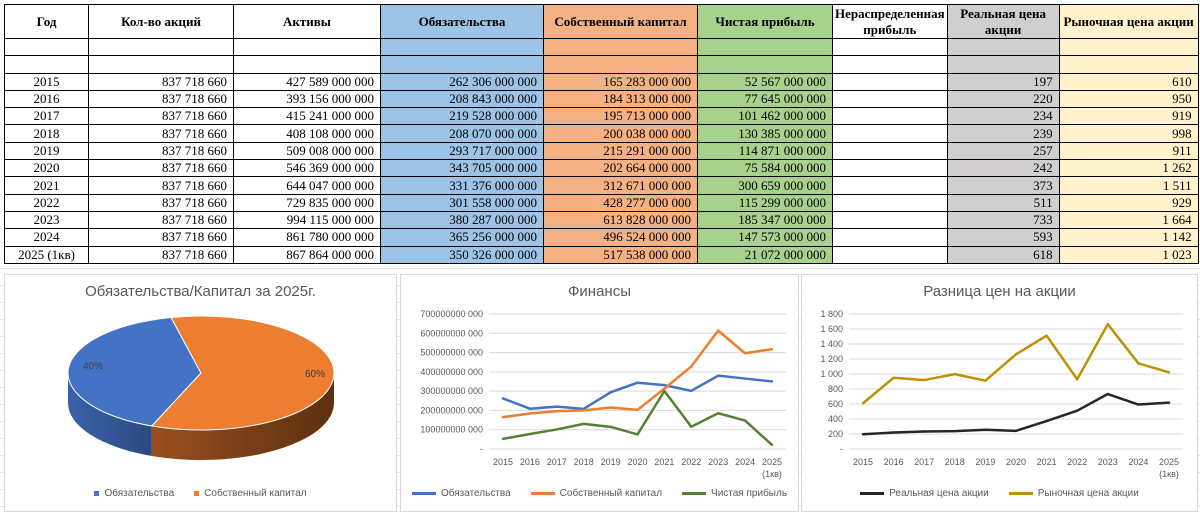  I want to click on pie-slice-capital, so click(242, 373).